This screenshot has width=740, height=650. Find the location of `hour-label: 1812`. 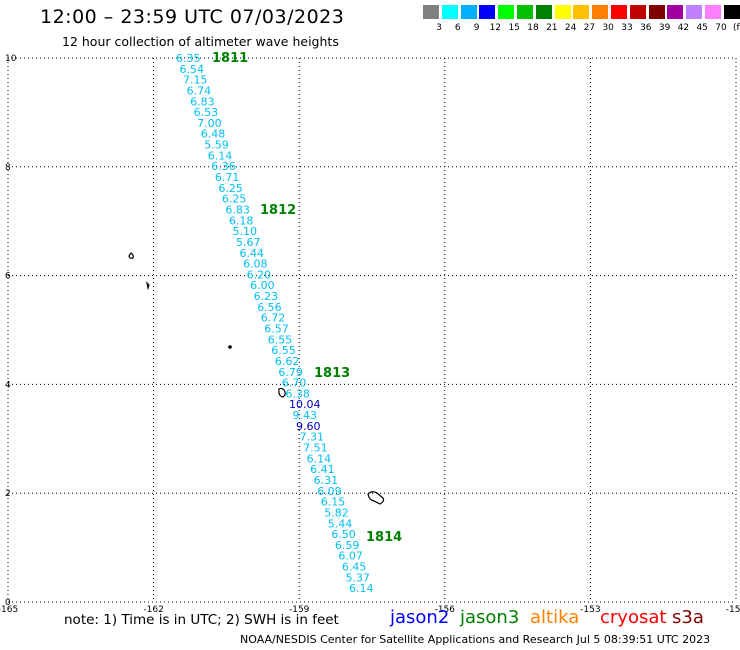

hour-label: 1812 is located at coordinates (278, 210).